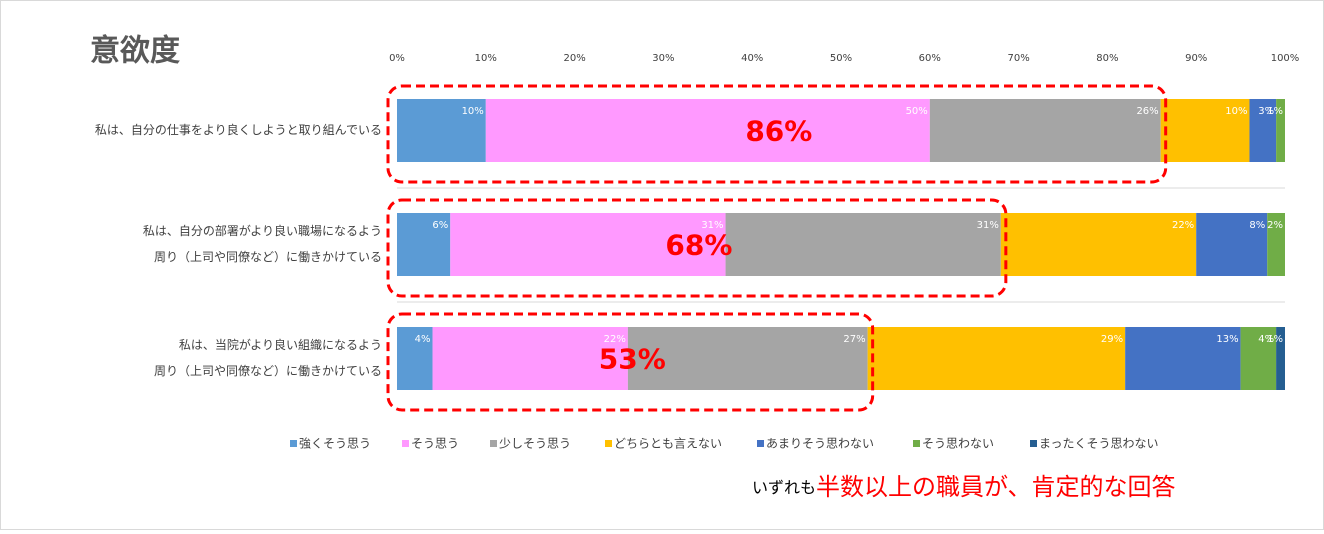 The image size is (1324, 534). Describe the element at coordinates (1018, 58) in the screenshot. I see `x-tick-label: 70%` at that location.